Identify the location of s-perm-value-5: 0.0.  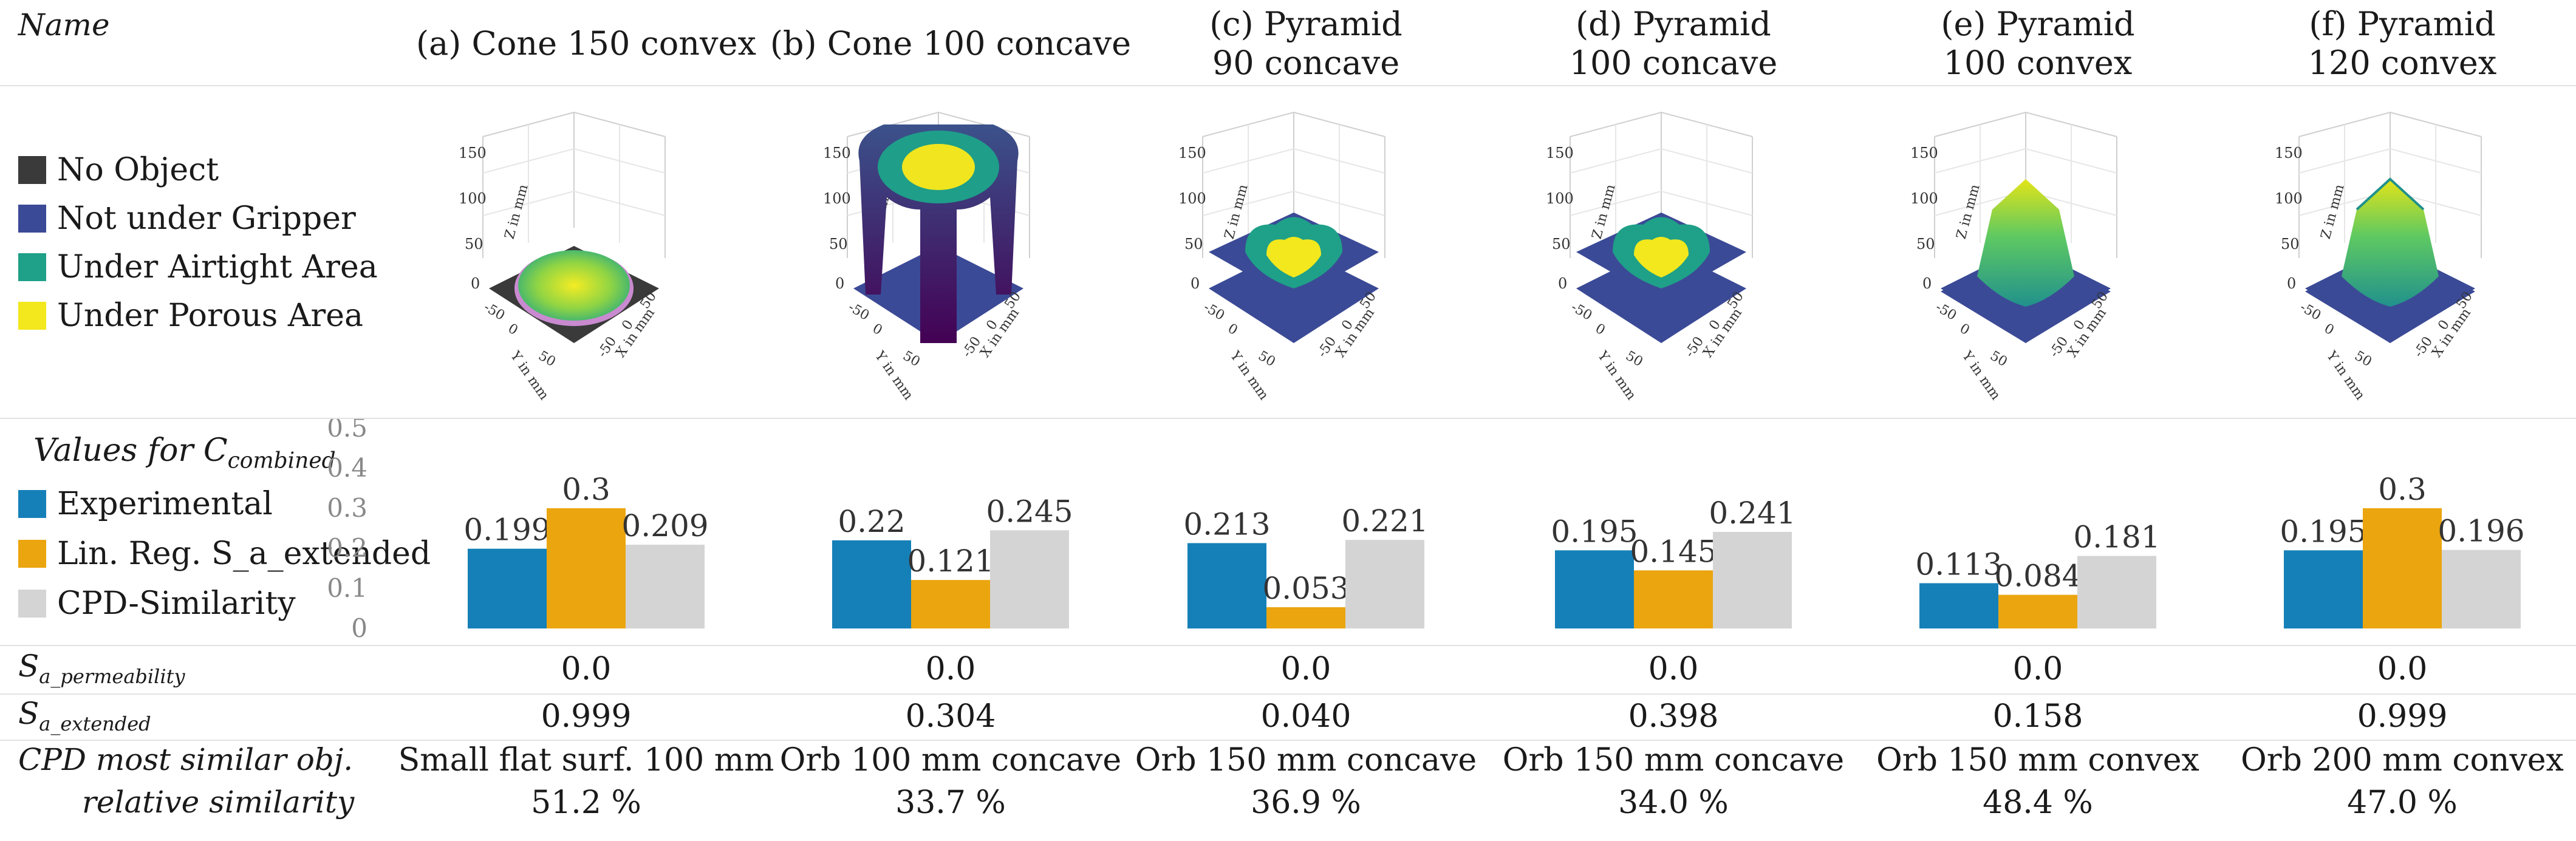
(2402, 669).